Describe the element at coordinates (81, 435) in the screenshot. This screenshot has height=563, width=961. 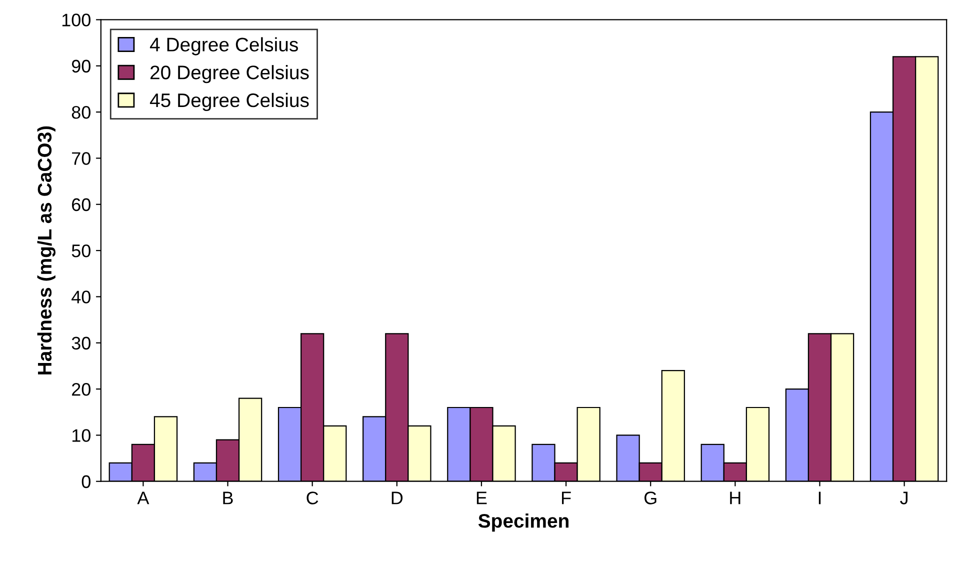
I see `y-tick-label: 10` at that location.